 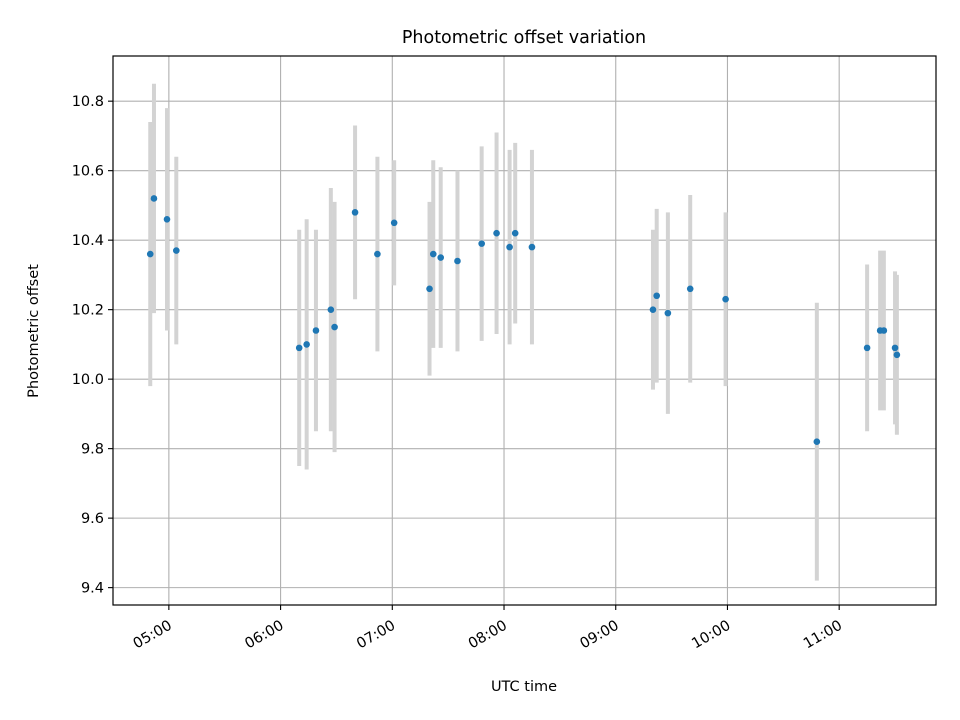 I want to click on y-tick-label: 9.8, so click(x=92, y=450).